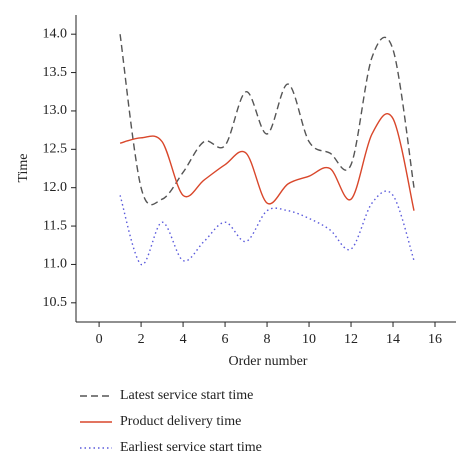 The width and height of the screenshot is (474, 473). What do you see at coordinates (225, 339) in the screenshot?
I see `x-tick-label: 6` at bounding box center [225, 339].